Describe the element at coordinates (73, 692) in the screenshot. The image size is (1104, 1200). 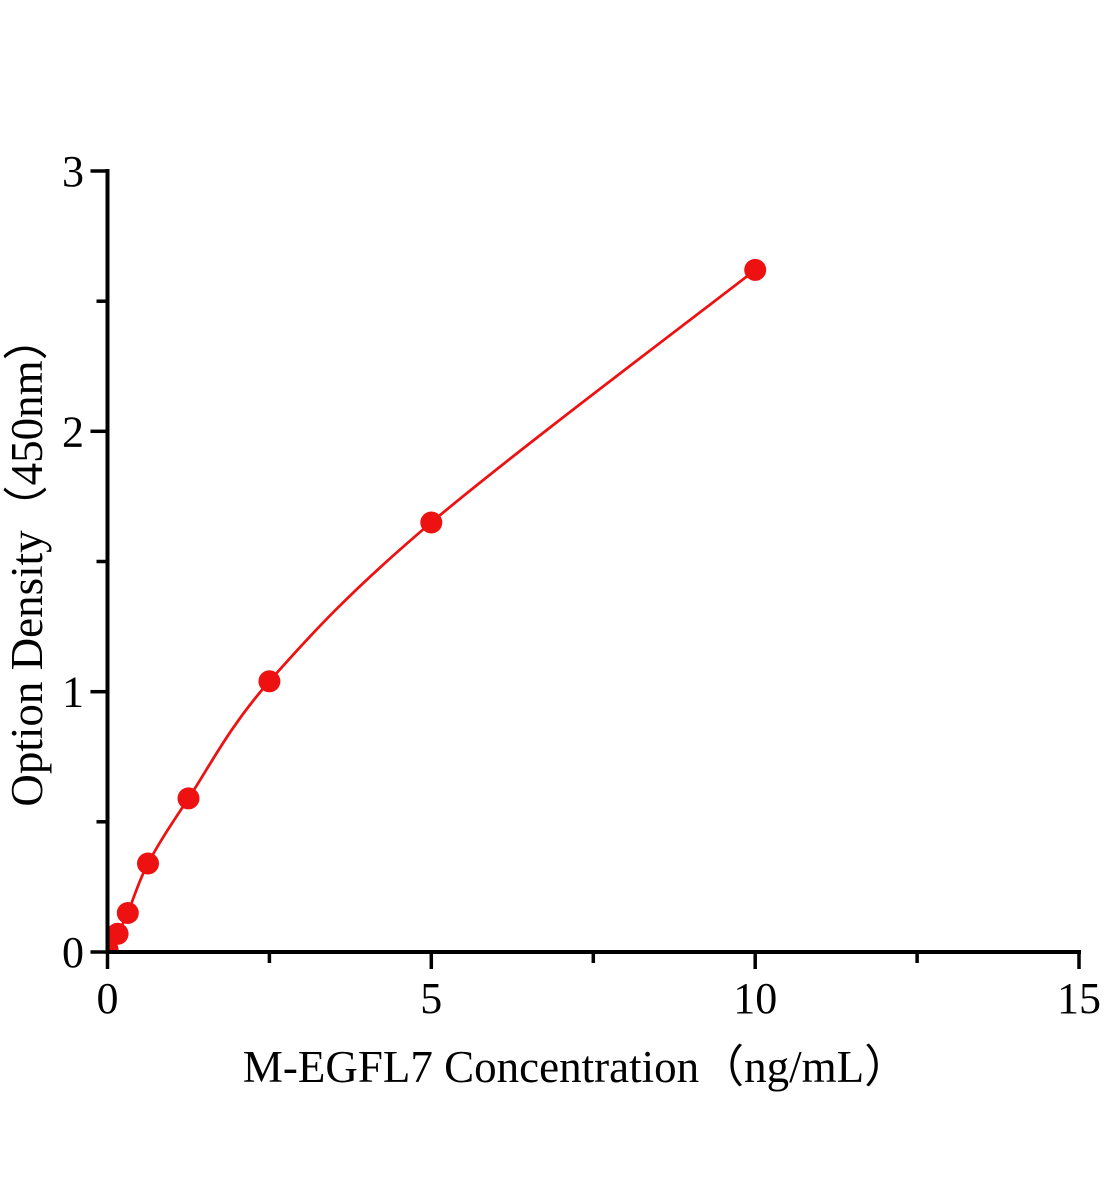
I see `y-tick-label: 1` at that location.